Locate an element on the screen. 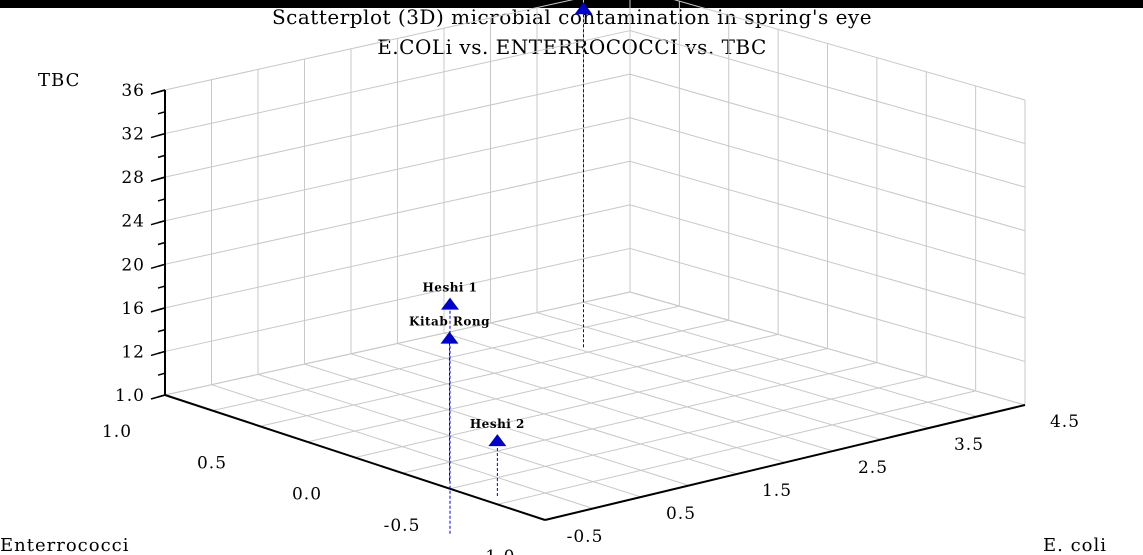 The image size is (1143, 555). z-axis-label: TBC is located at coordinates (59, 80).